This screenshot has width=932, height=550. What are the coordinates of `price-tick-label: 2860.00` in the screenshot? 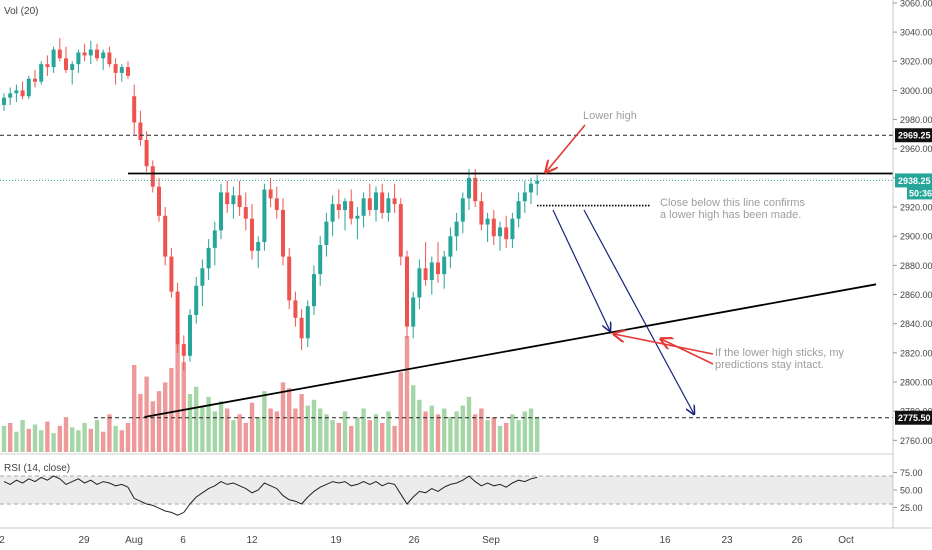 It's located at (916, 295).